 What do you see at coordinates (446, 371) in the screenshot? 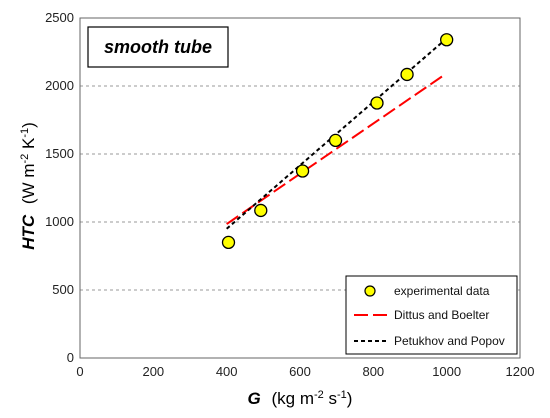
I see `x-tick-label: 1000` at bounding box center [446, 371].